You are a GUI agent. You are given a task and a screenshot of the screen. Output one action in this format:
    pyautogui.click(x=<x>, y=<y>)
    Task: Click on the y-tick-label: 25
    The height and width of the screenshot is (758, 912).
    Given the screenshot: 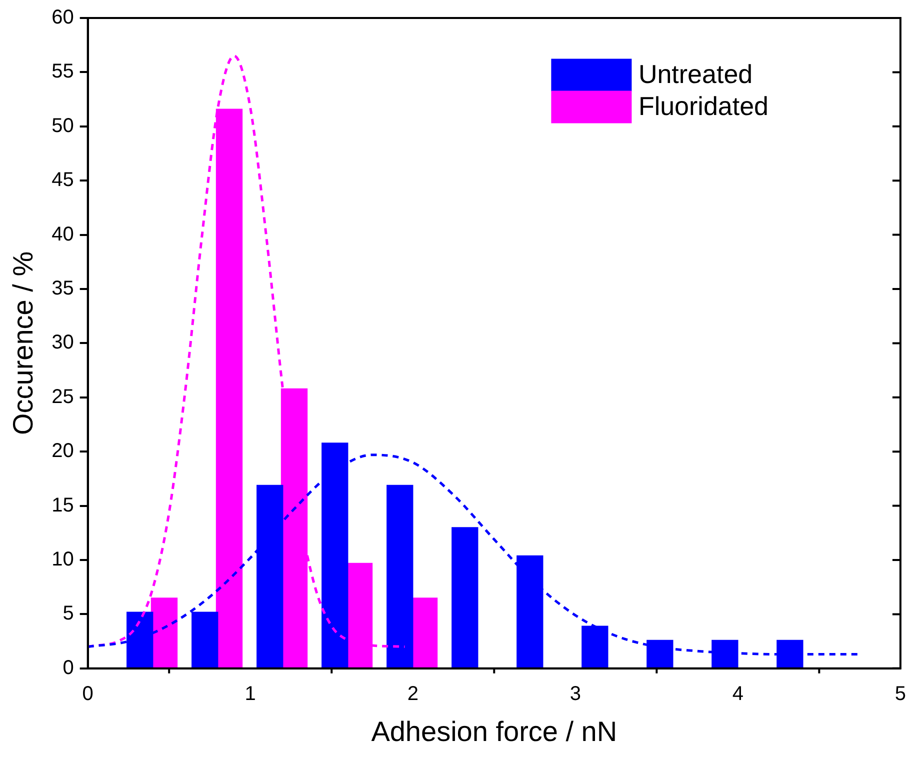 What is the action you would take?
    pyautogui.click(x=63, y=397)
    